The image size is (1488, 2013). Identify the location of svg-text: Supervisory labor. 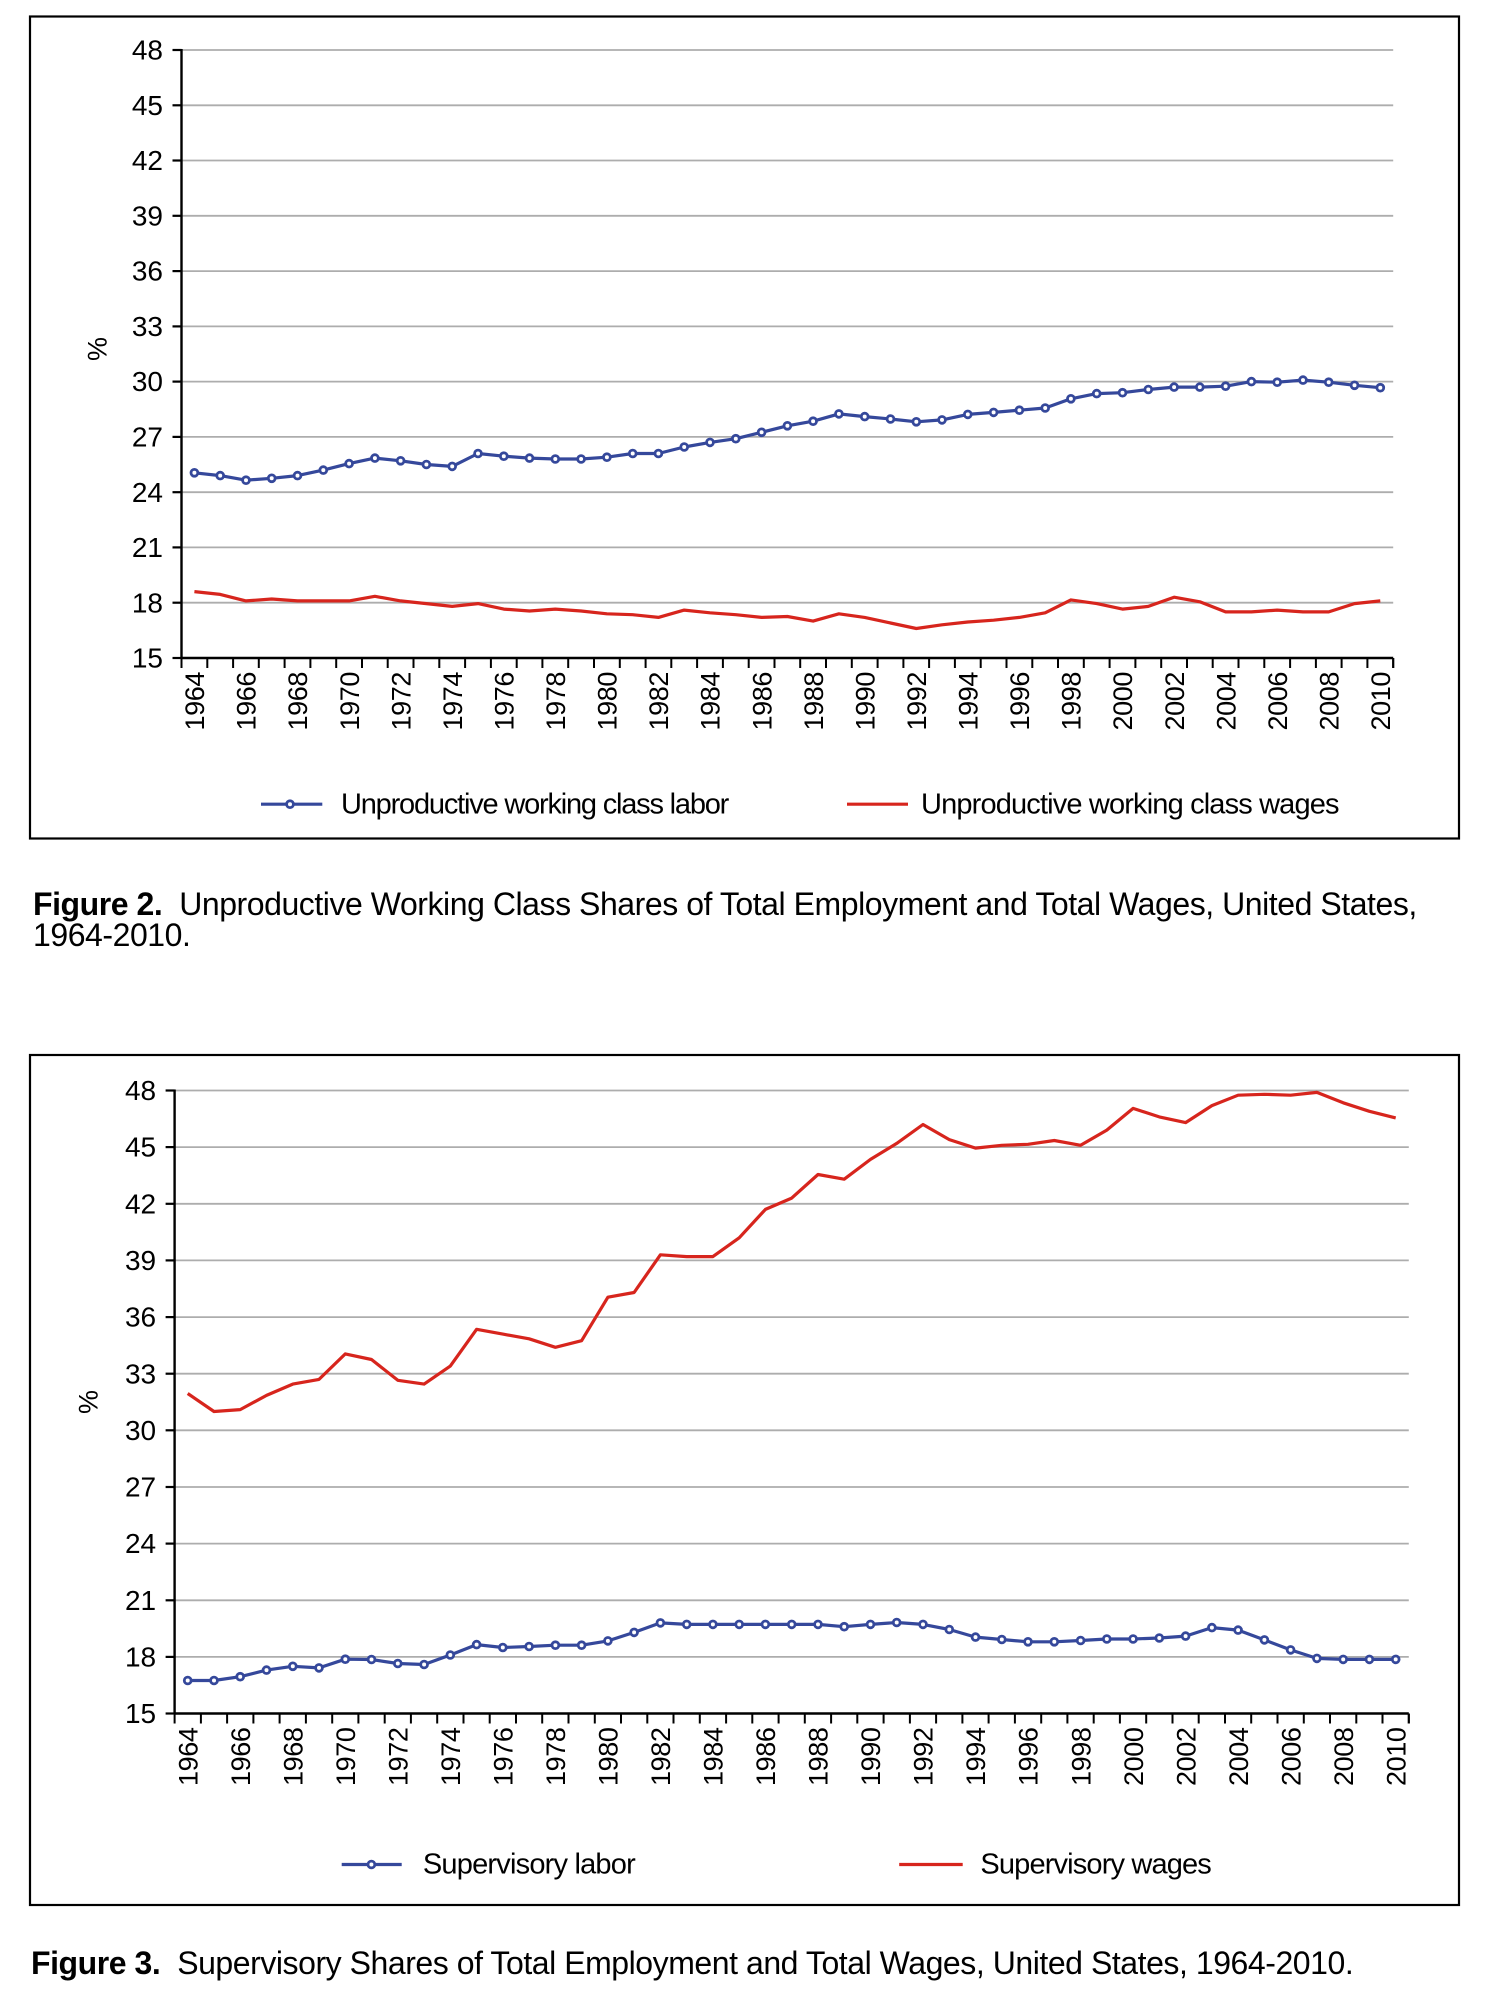
(529, 1865).